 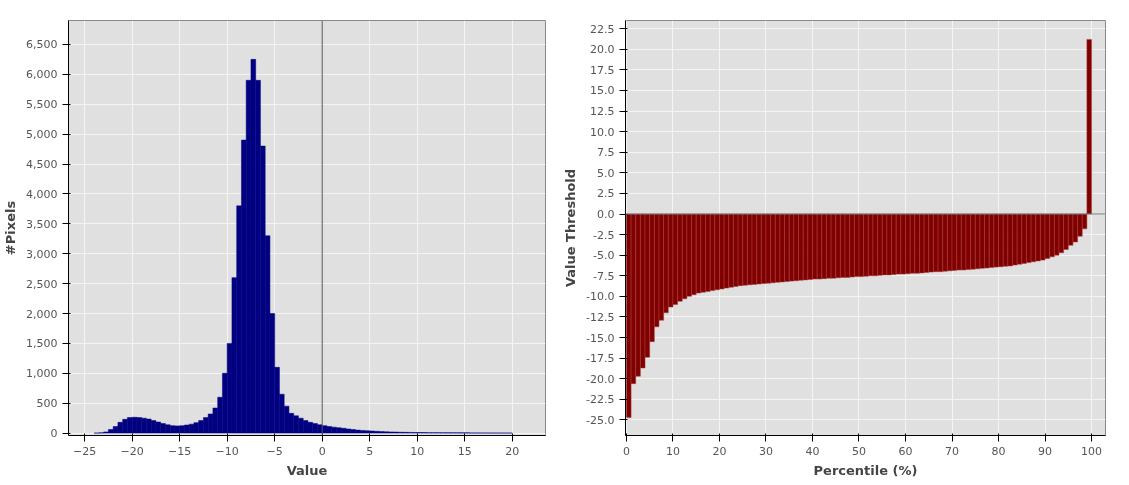 I want to click on y-tick-label: -7.5, so click(x=604, y=276).